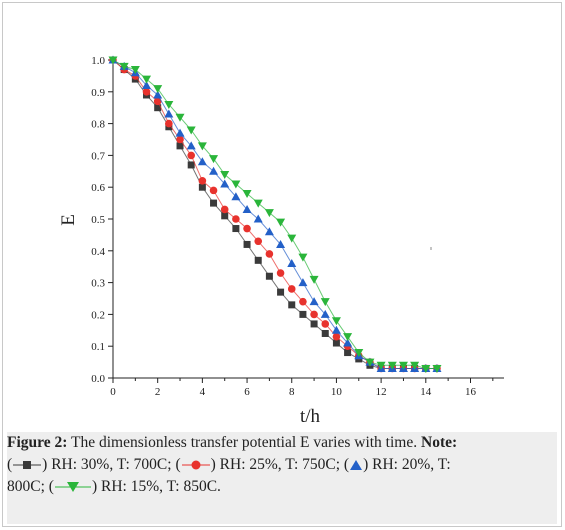 This screenshot has width=565, height=530. I want to click on caption-line-3: 800C; () RH: 15%, T: 850C., so click(282, 487).